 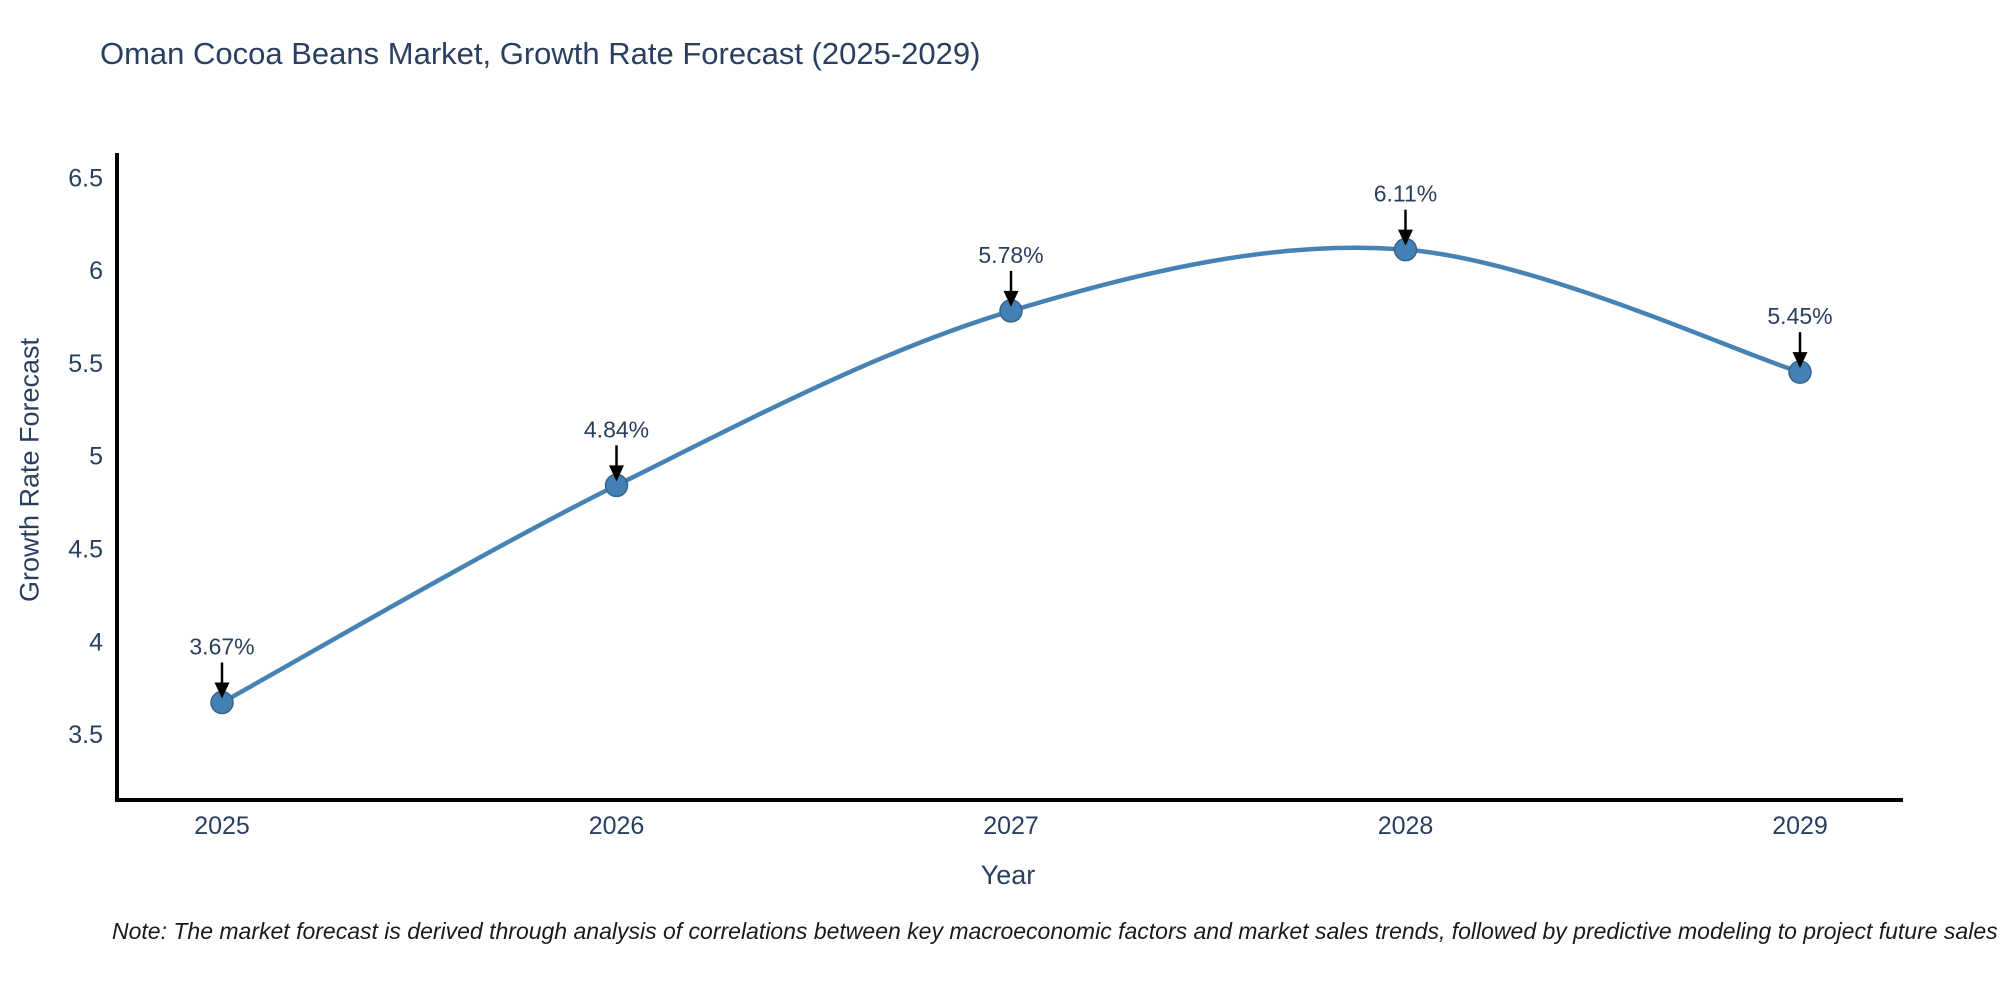 What do you see at coordinates (1406, 194) in the screenshot?
I see `point-label: 6.11%` at bounding box center [1406, 194].